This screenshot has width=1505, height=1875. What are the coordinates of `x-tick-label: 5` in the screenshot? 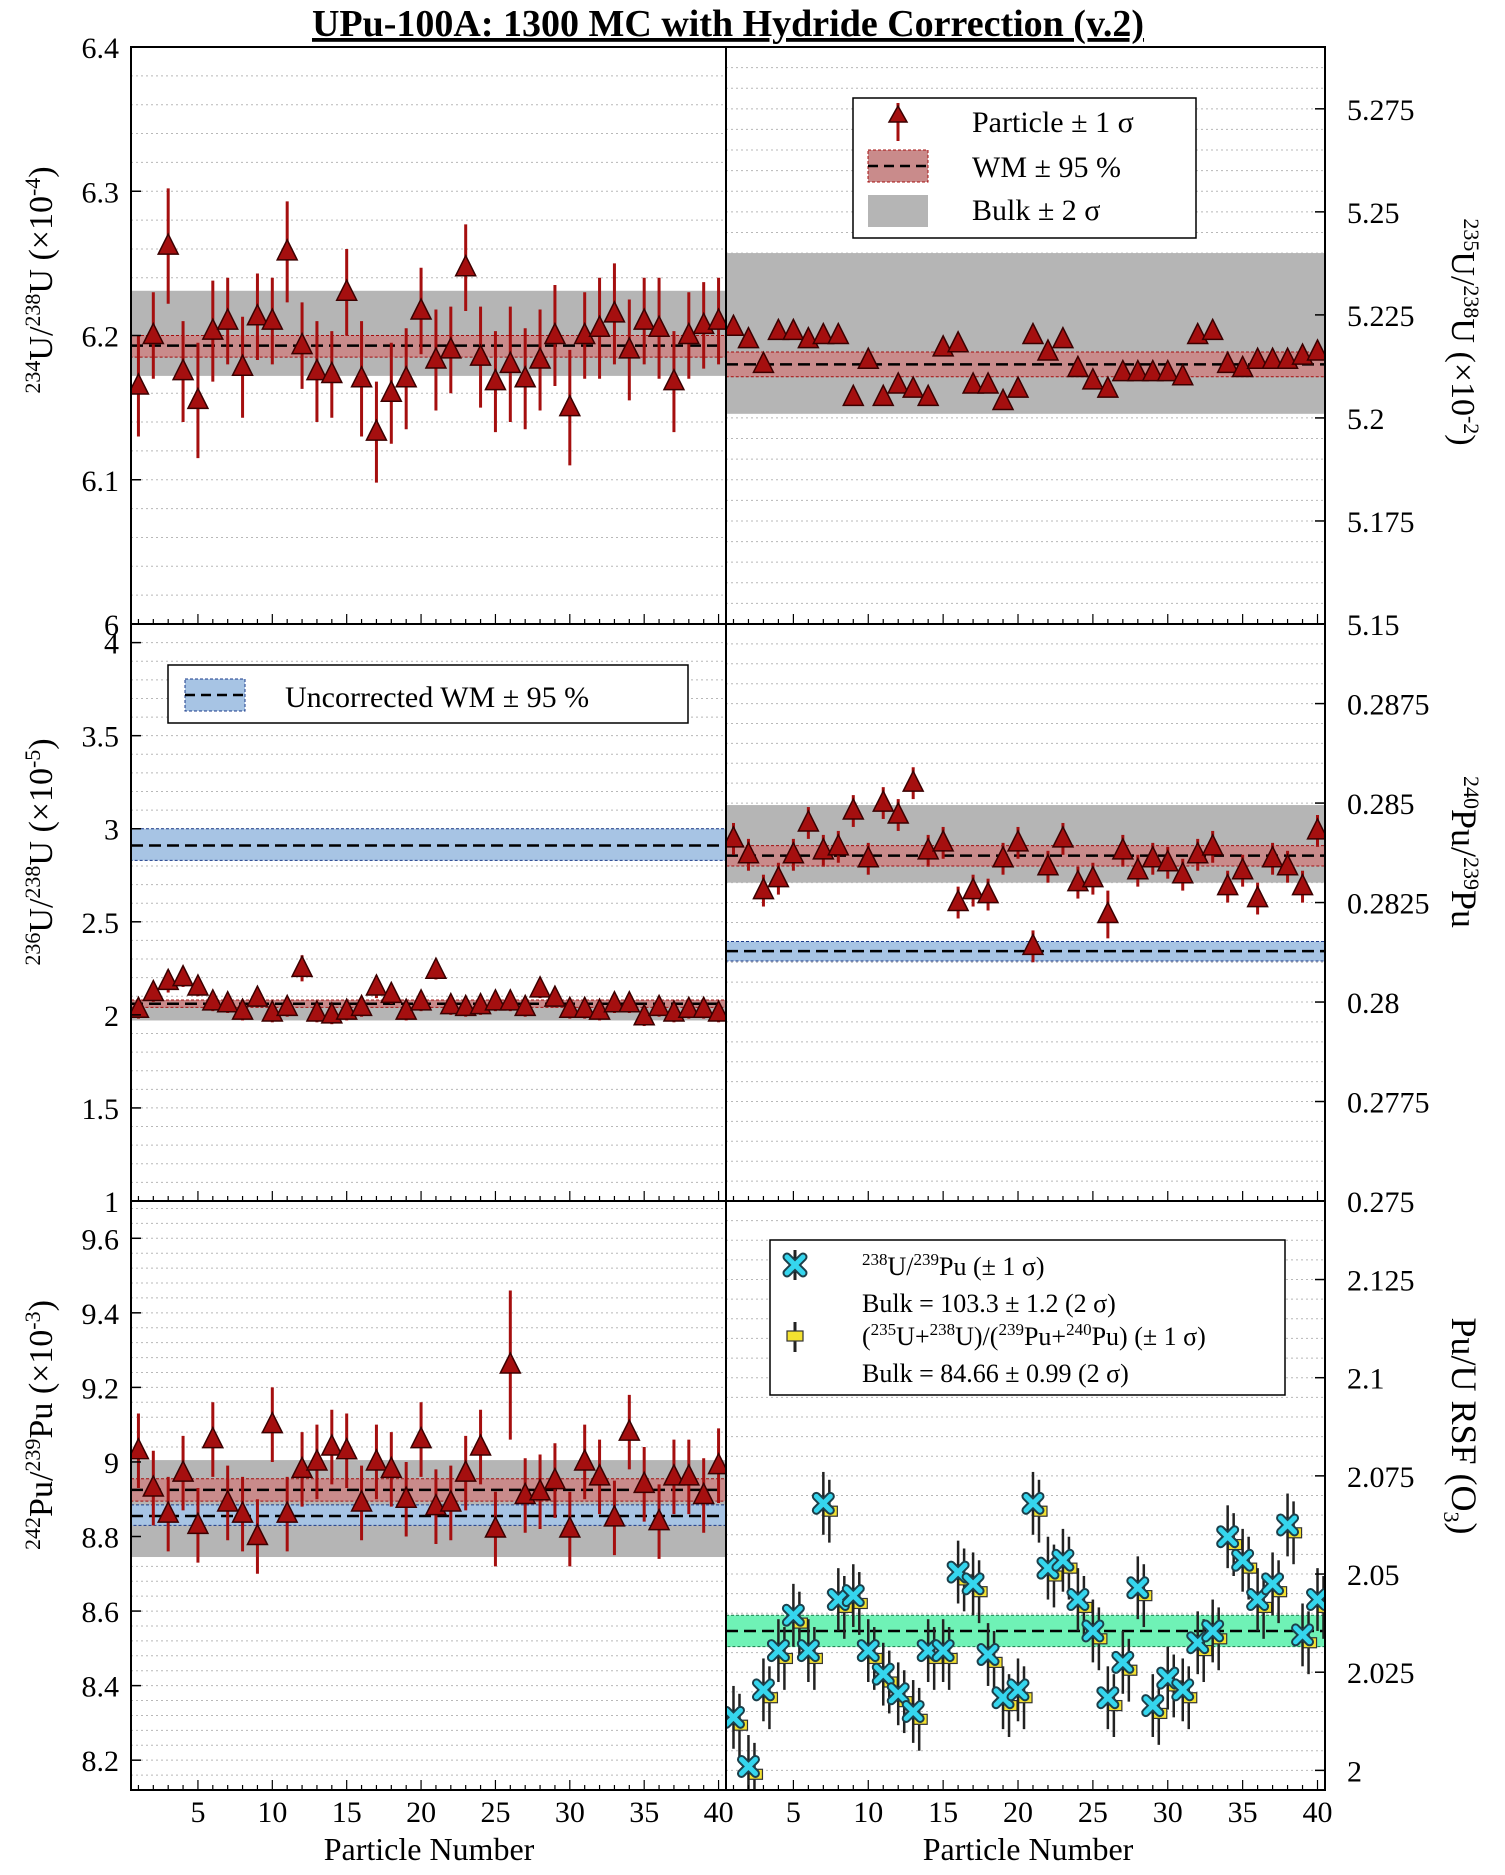 It's located at (793, 1812).